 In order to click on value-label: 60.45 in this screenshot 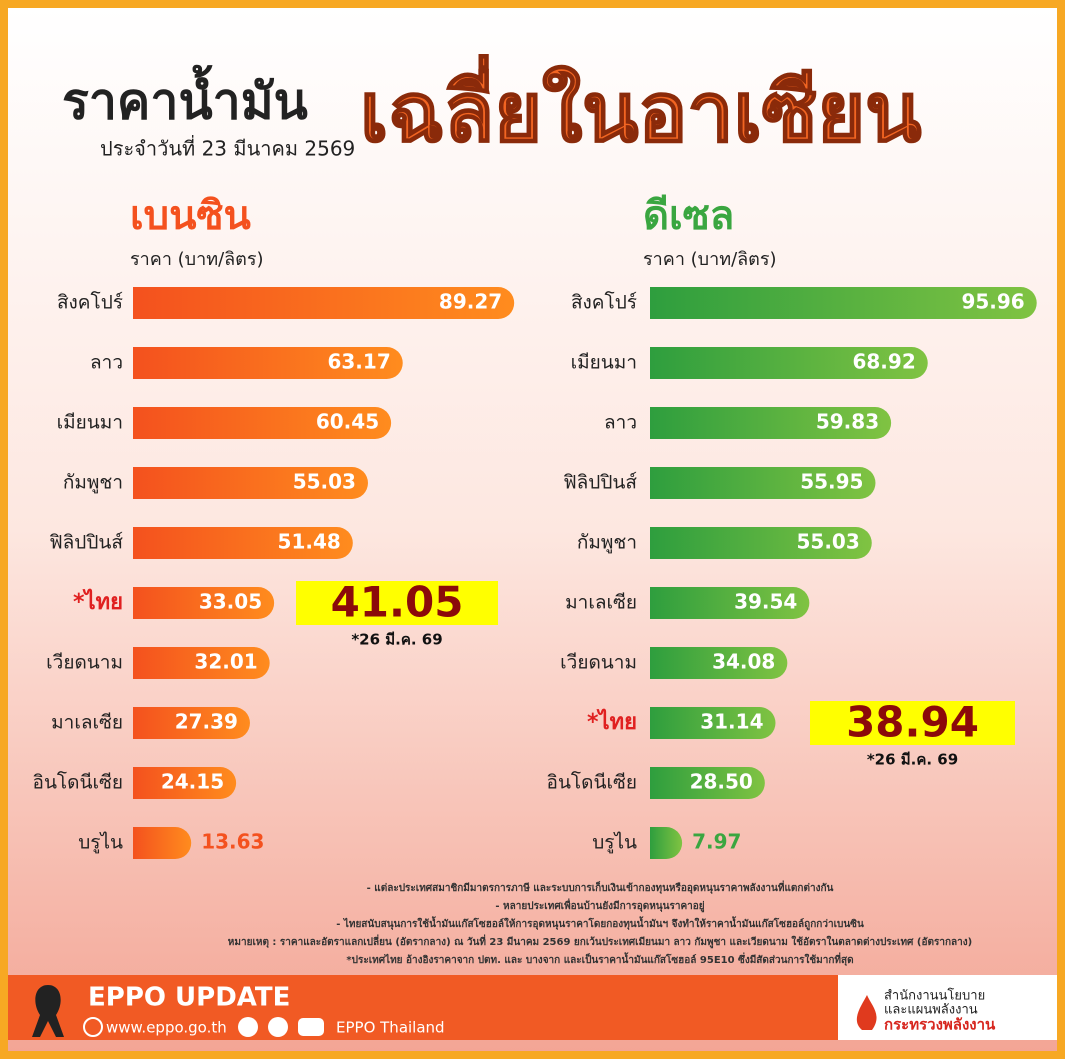, I will do `click(347, 422)`.